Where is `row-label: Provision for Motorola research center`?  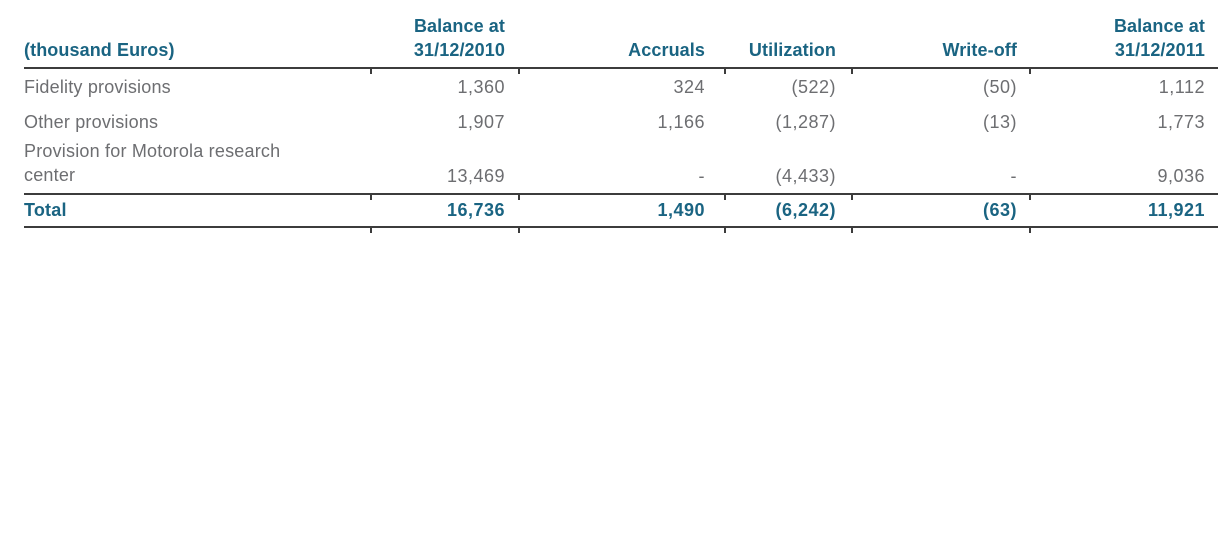
row-label: Provision for Motorola research center is located at coordinates (197, 163).